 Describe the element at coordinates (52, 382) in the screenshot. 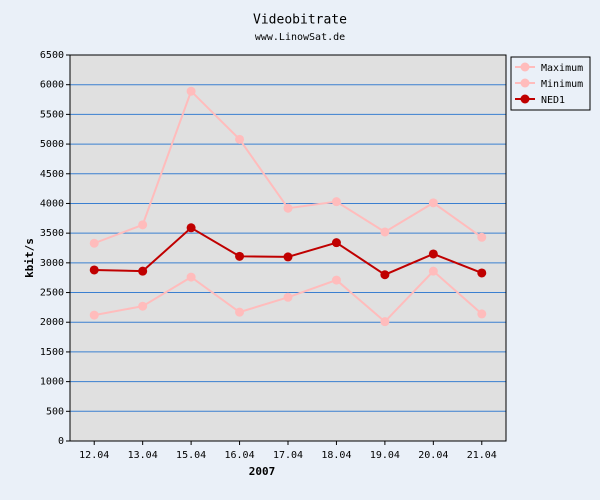

I see `y-tick-label: 1000` at that location.